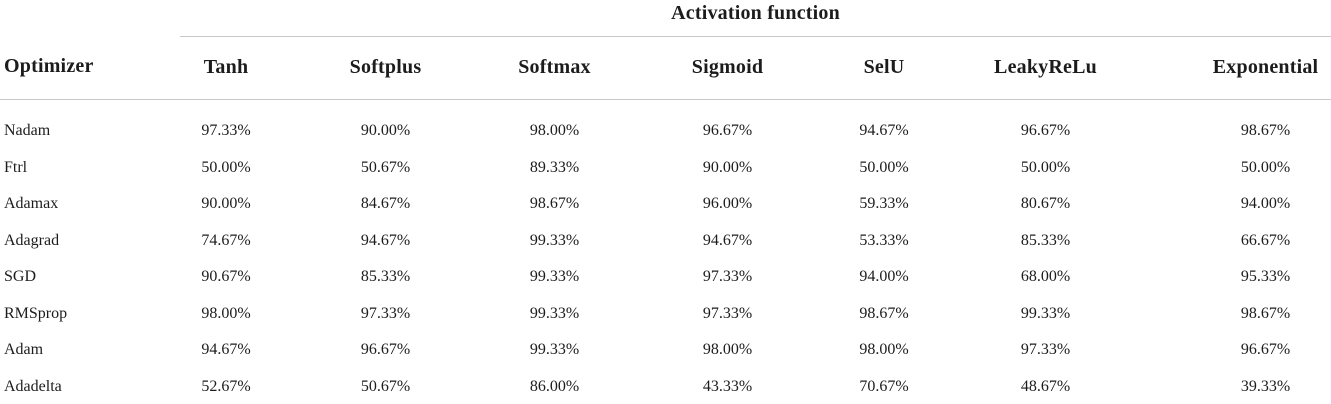 This screenshot has height=404, width=1331. I want to click on cell-value: 66.67%, so click(1265, 240).